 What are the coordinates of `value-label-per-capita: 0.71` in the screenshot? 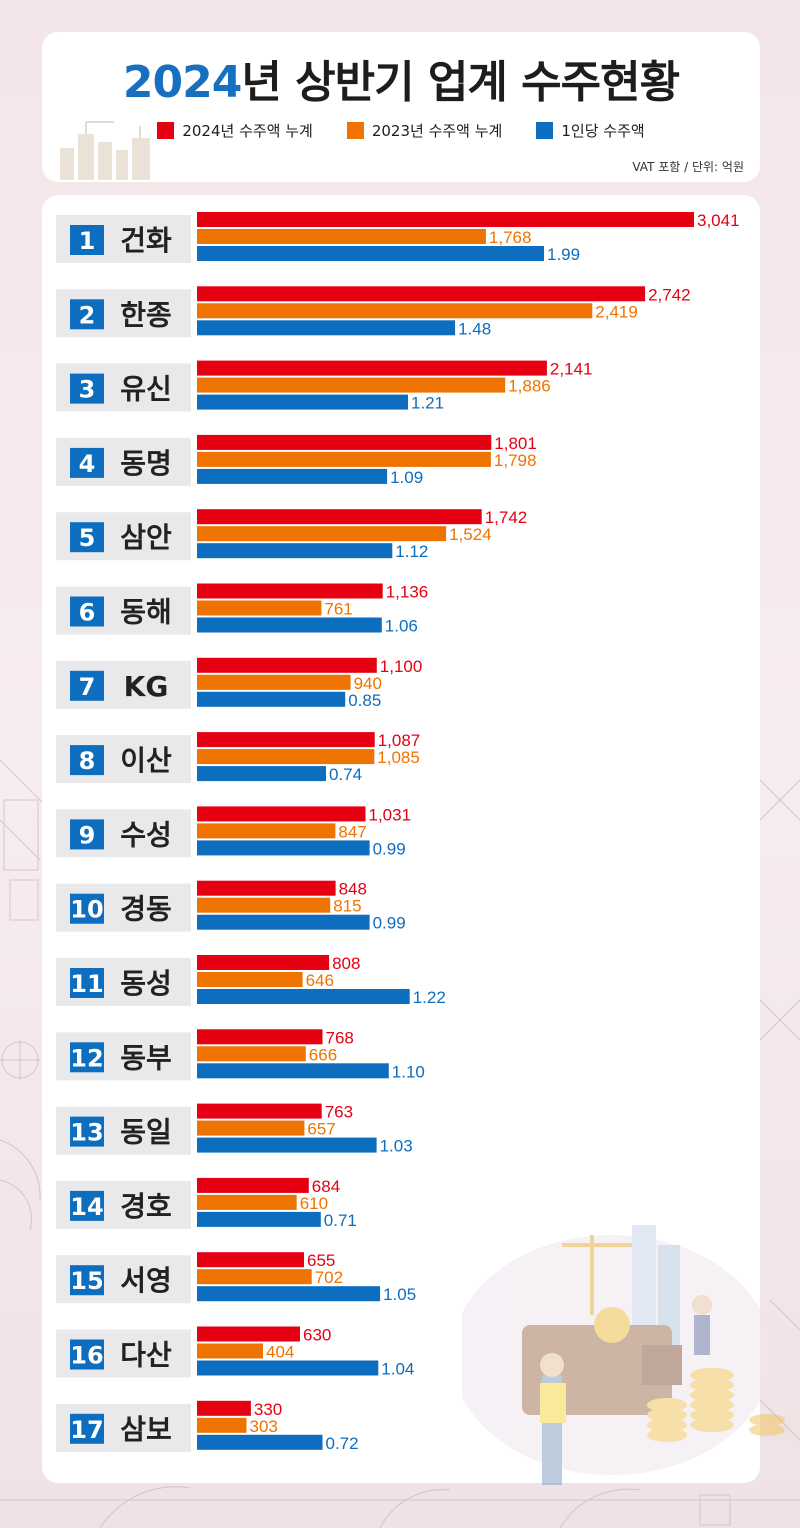 It's located at (340, 1220).